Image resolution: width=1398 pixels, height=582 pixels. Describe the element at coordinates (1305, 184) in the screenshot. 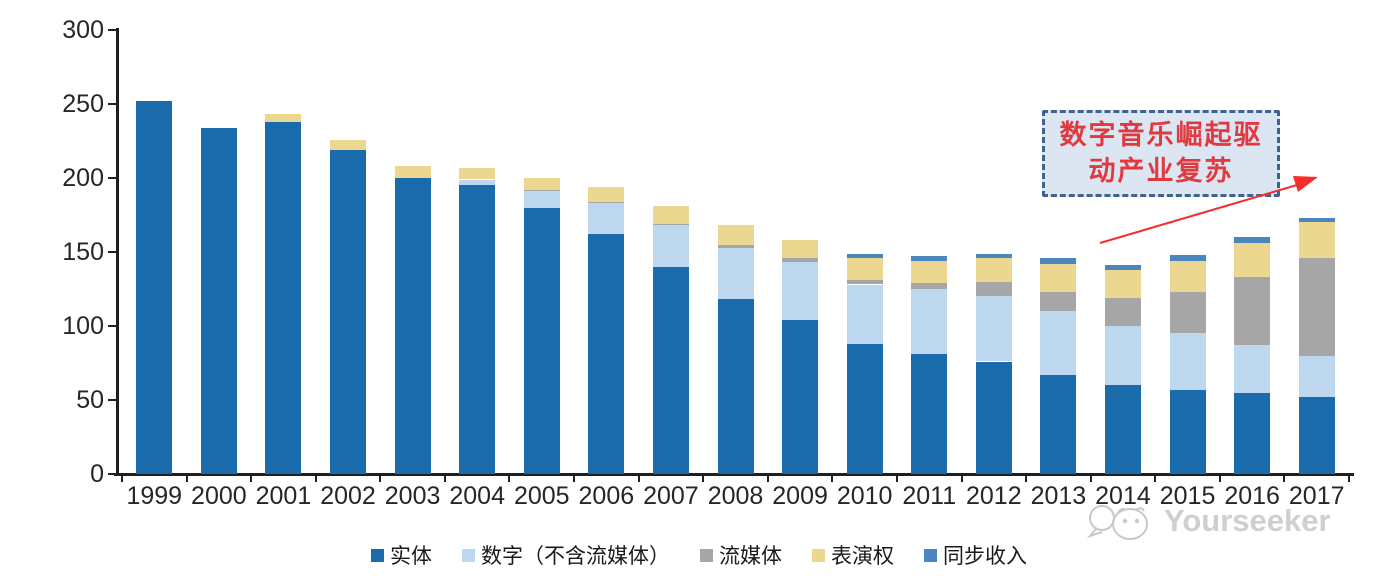

I see `arrow-head-icon` at that location.